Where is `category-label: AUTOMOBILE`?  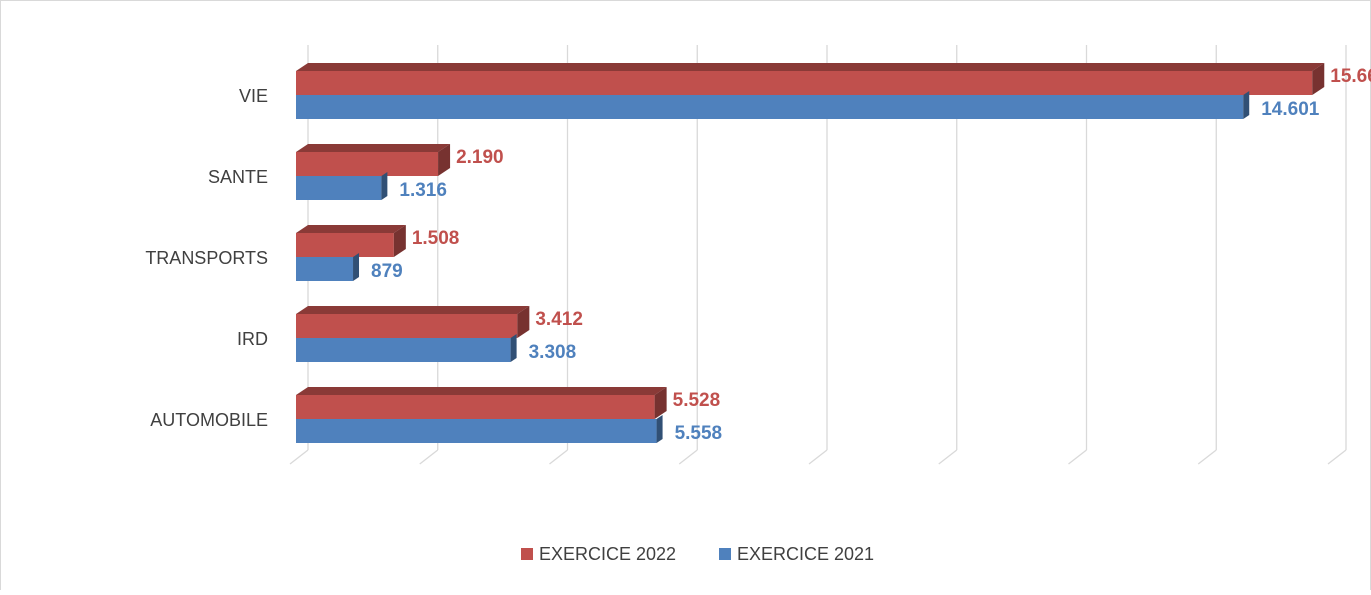 category-label: AUTOMOBILE is located at coordinates (209, 420).